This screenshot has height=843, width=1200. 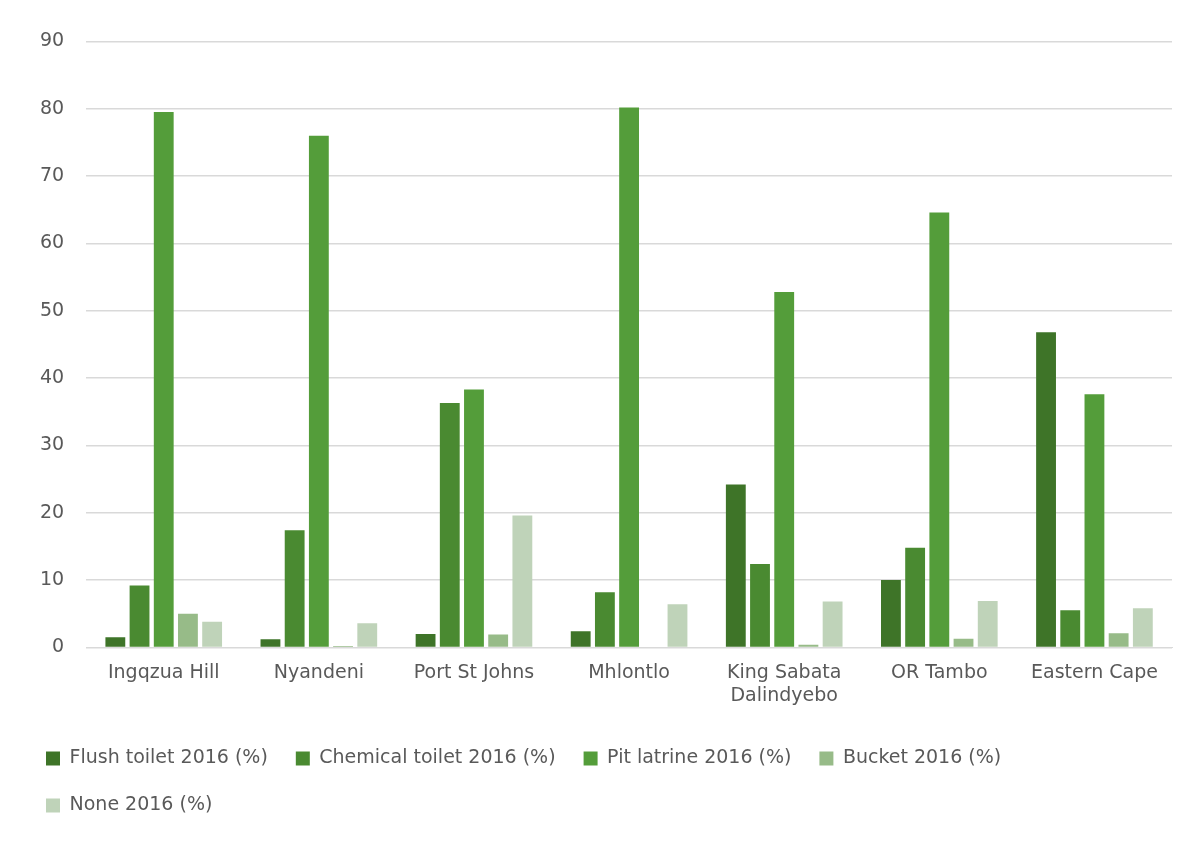 I want to click on legend-label: None 2016 (%), so click(x=141, y=803).